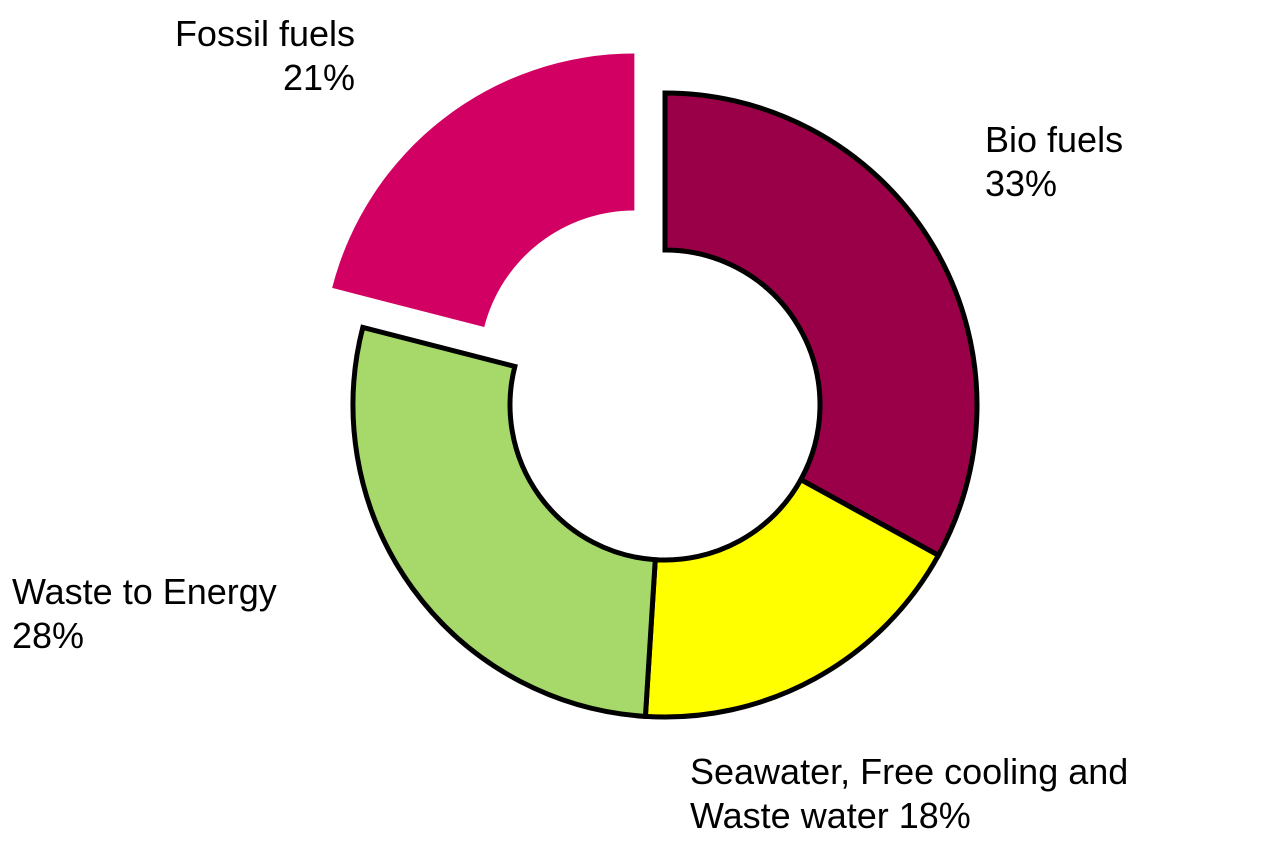  I want to click on category-label: Bio fuels, so click(1054, 139).